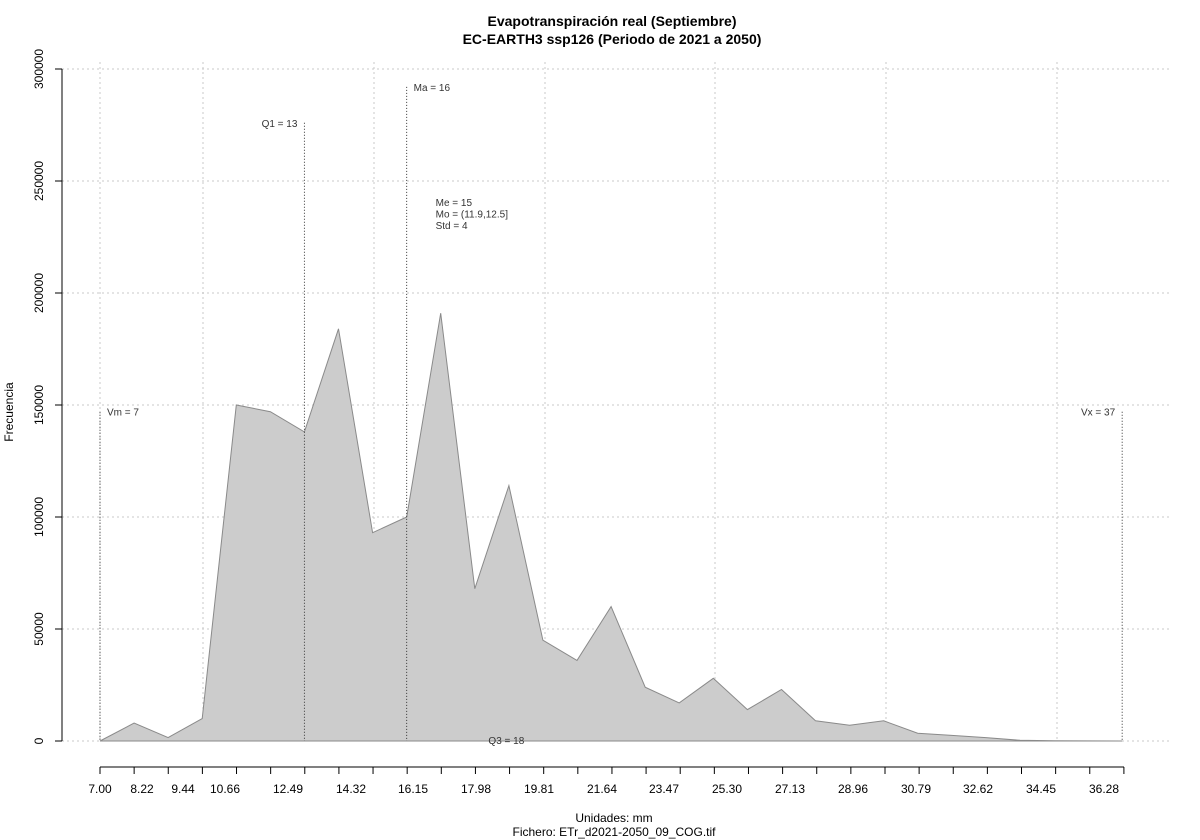 The image size is (1200, 840). What do you see at coordinates (853, 789) in the screenshot?
I see `x-tick-label: 28.96` at bounding box center [853, 789].